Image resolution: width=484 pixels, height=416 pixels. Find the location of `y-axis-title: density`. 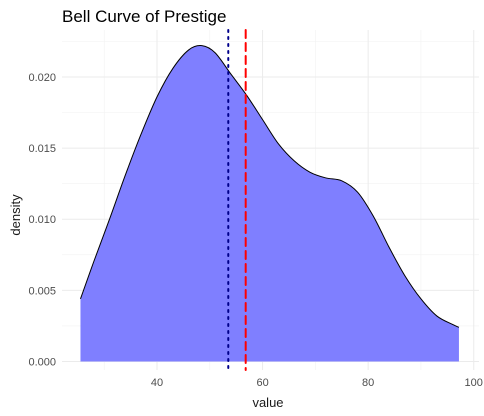

y-axis-title: density is located at coordinates (15, 215).